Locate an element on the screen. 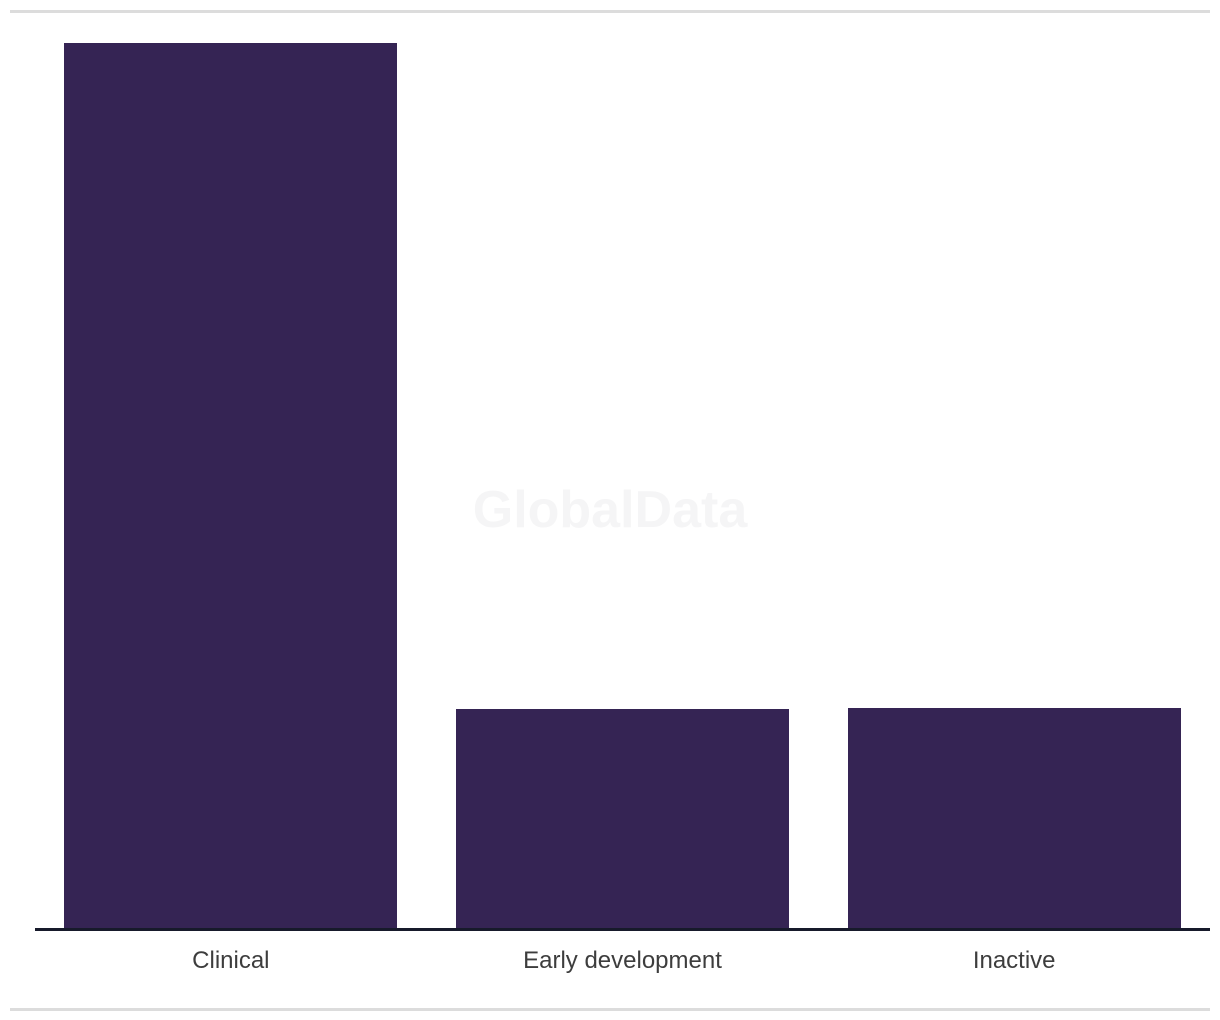  x-axis-line is located at coordinates (622, 929).